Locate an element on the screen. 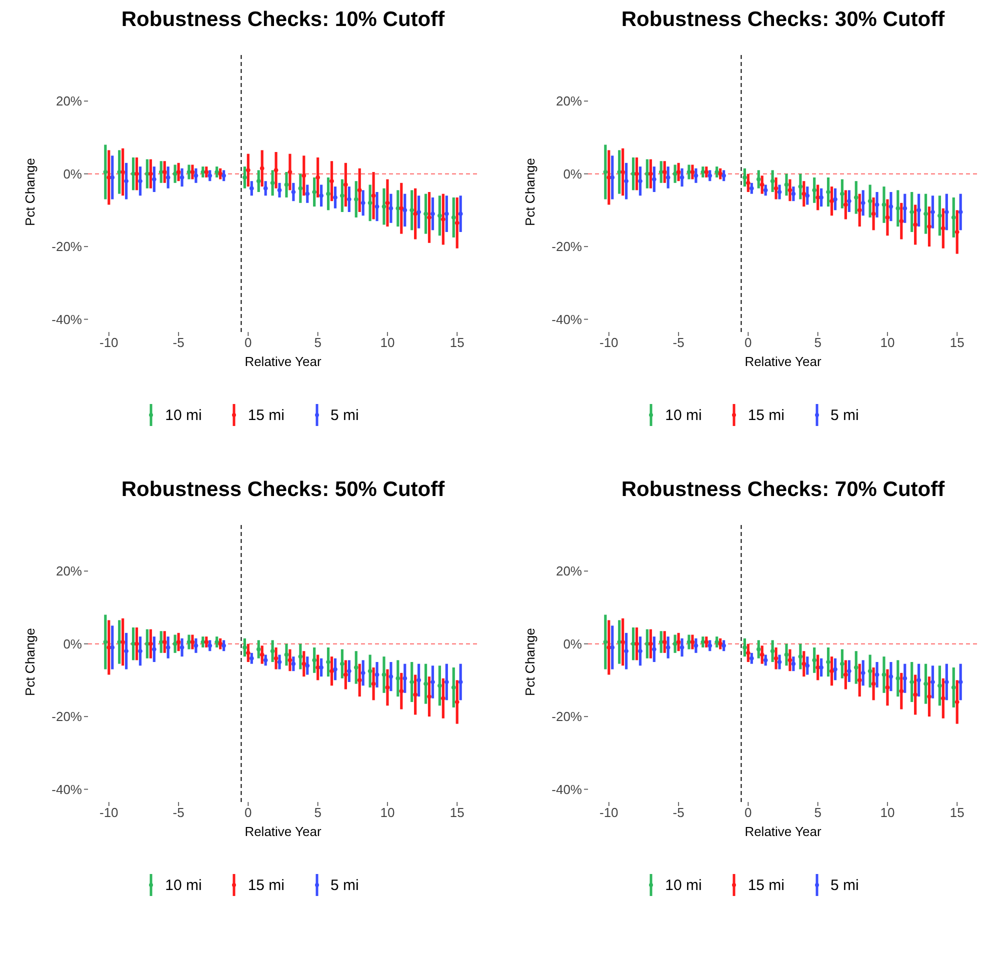  y-axis-title: Pct Change is located at coordinates (530, 662).